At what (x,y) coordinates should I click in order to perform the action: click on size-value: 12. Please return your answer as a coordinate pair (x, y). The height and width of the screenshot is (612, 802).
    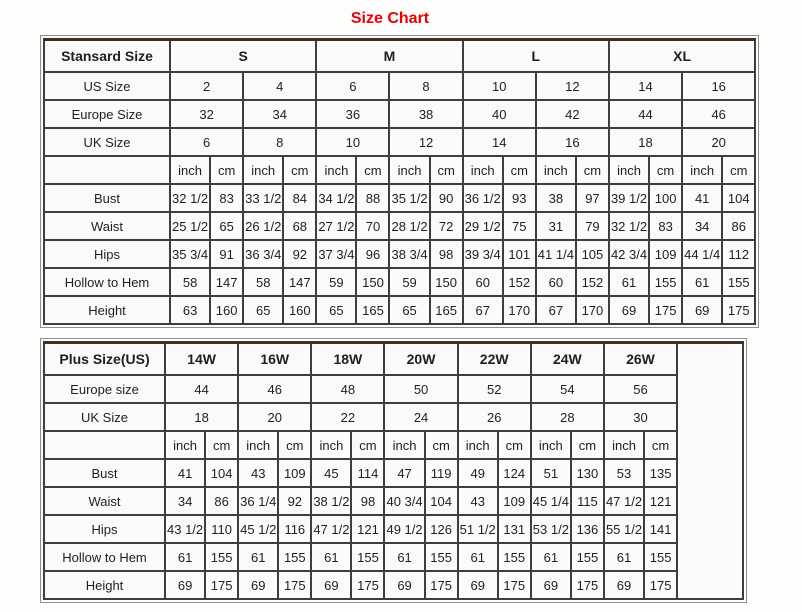
    Looking at the image, I should click on (426, 142).